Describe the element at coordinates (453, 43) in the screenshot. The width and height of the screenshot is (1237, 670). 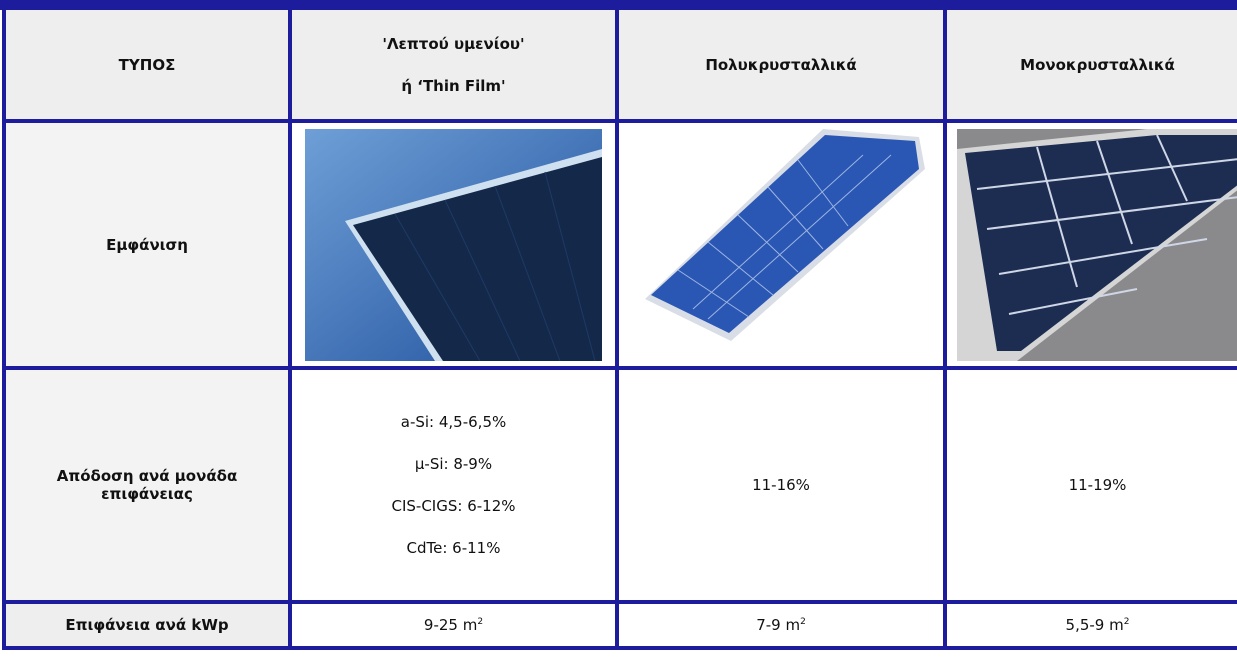
I see `header-line: 'Λεπτού υμενίου'` at that location.